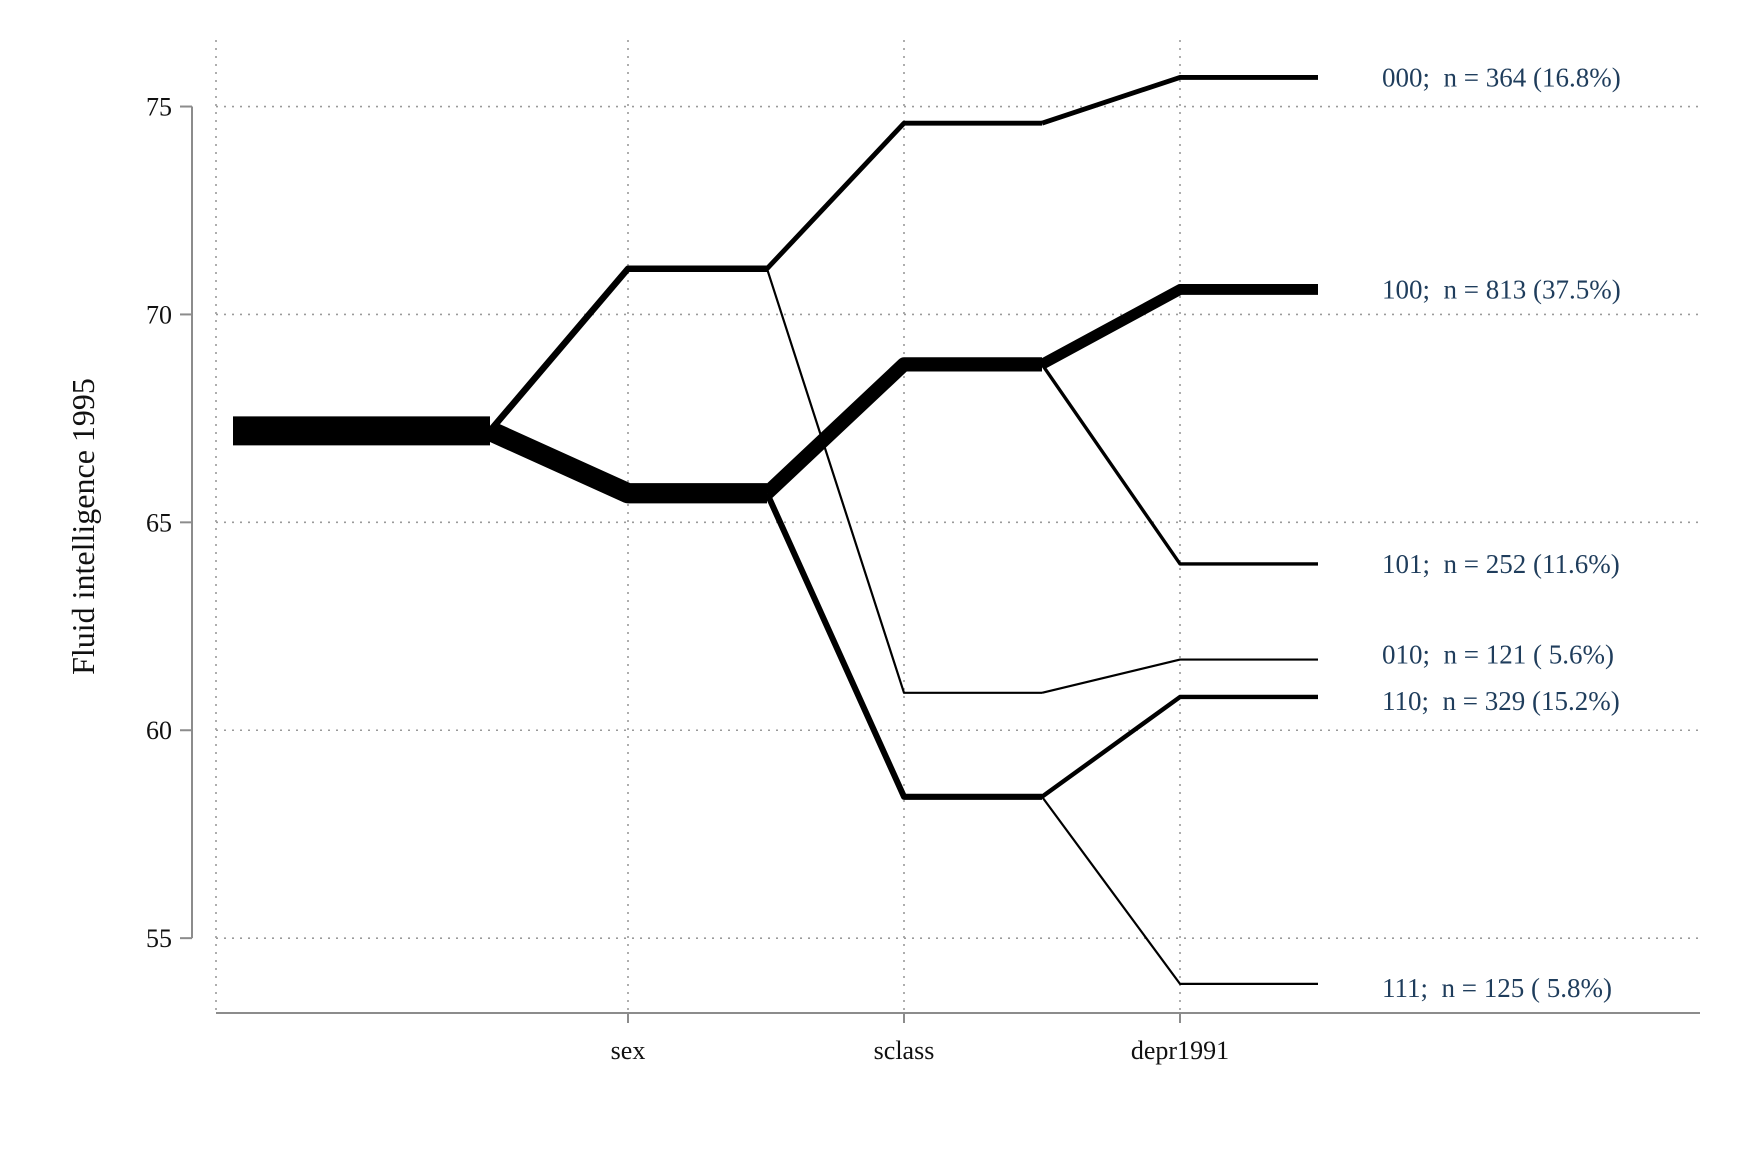 Image resolution: width=1764 pixels, height=1176 pixels. What do you see at coordinates (1498, 655) in the screenshot?
I see `end-label-010: 010; n = 121 ( 5.6%)` at bounding box center [1498, 655].